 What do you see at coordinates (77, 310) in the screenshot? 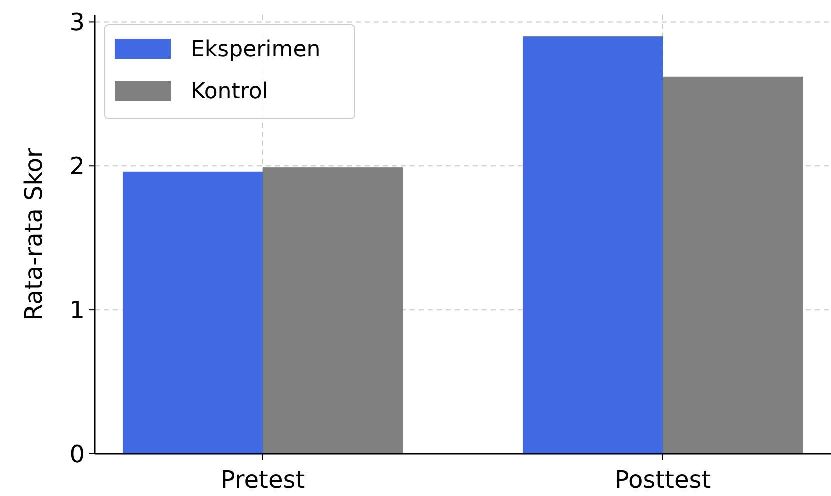
I see `y-tick-label: 1` at bounding box center [77, 310].